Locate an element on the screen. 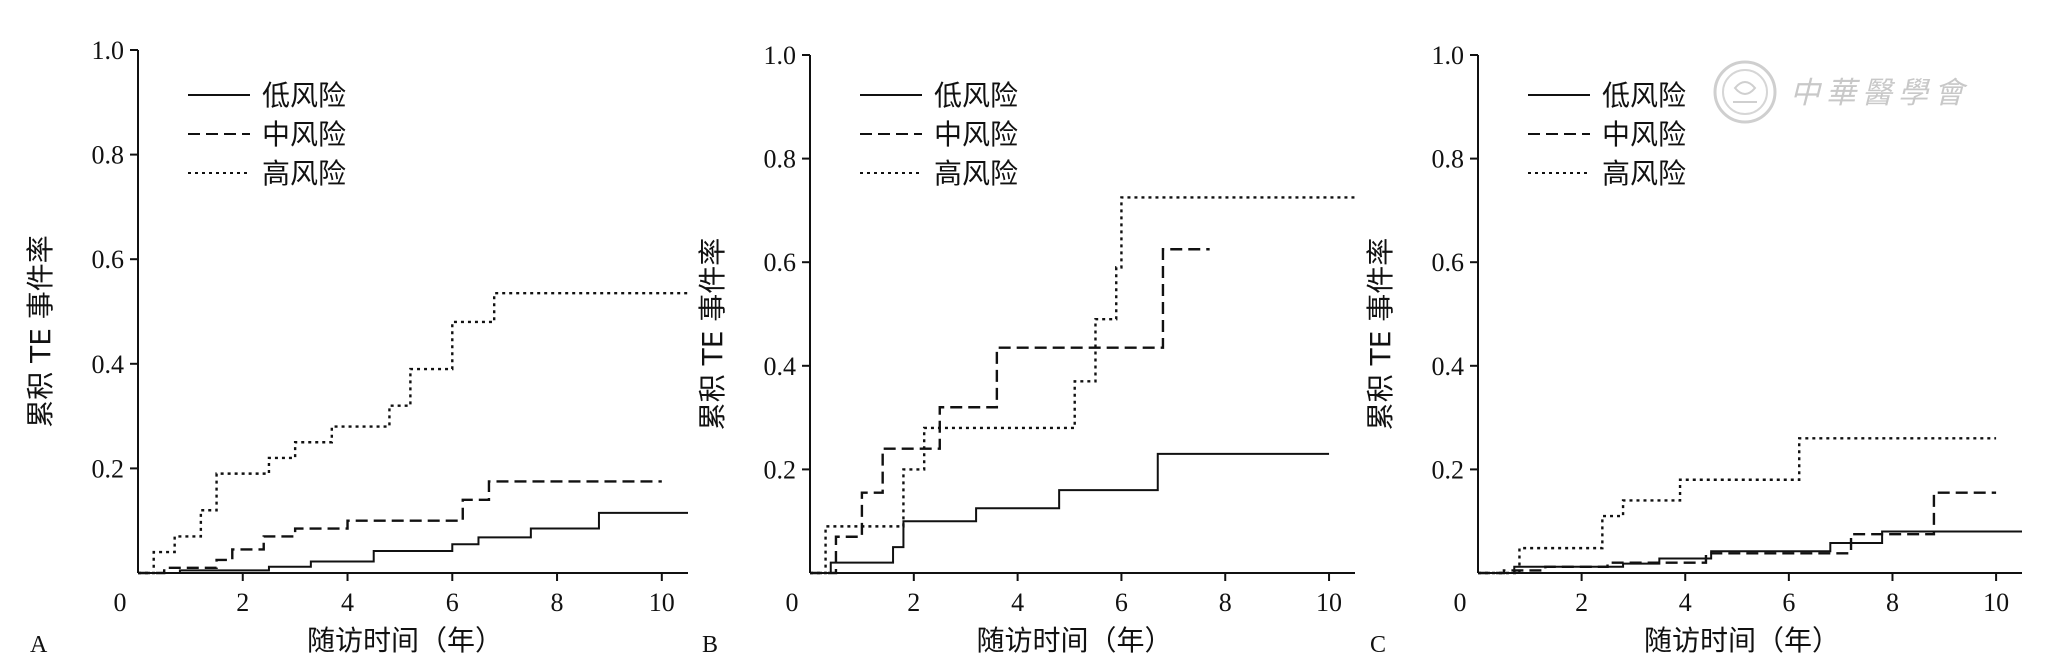 This screenshot has width=2053, height=663. panel-label: B is located at coordinates (710, 645).